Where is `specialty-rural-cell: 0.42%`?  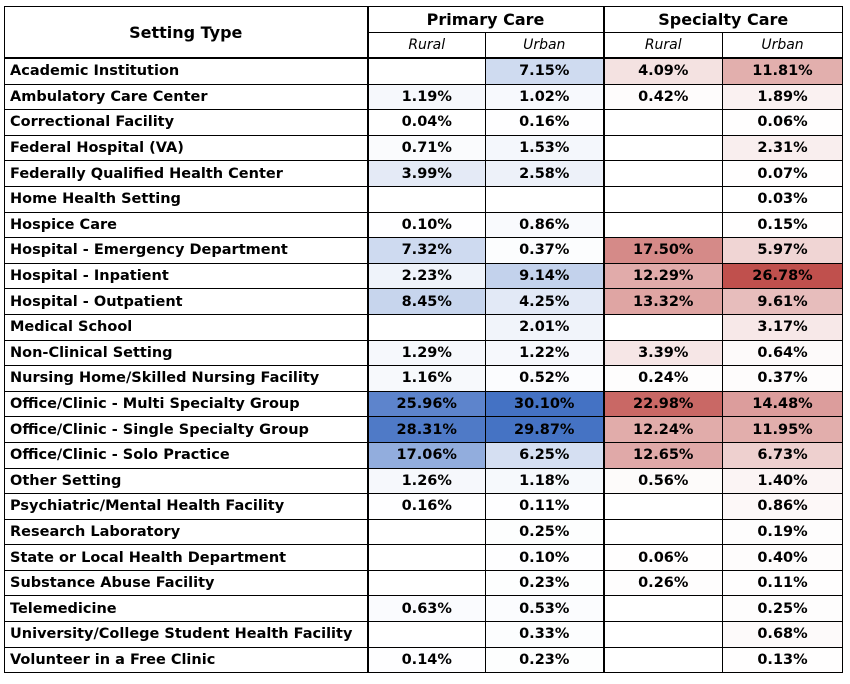 specialty-rural-cell: 0.42% is located at coordinates (662, 97).